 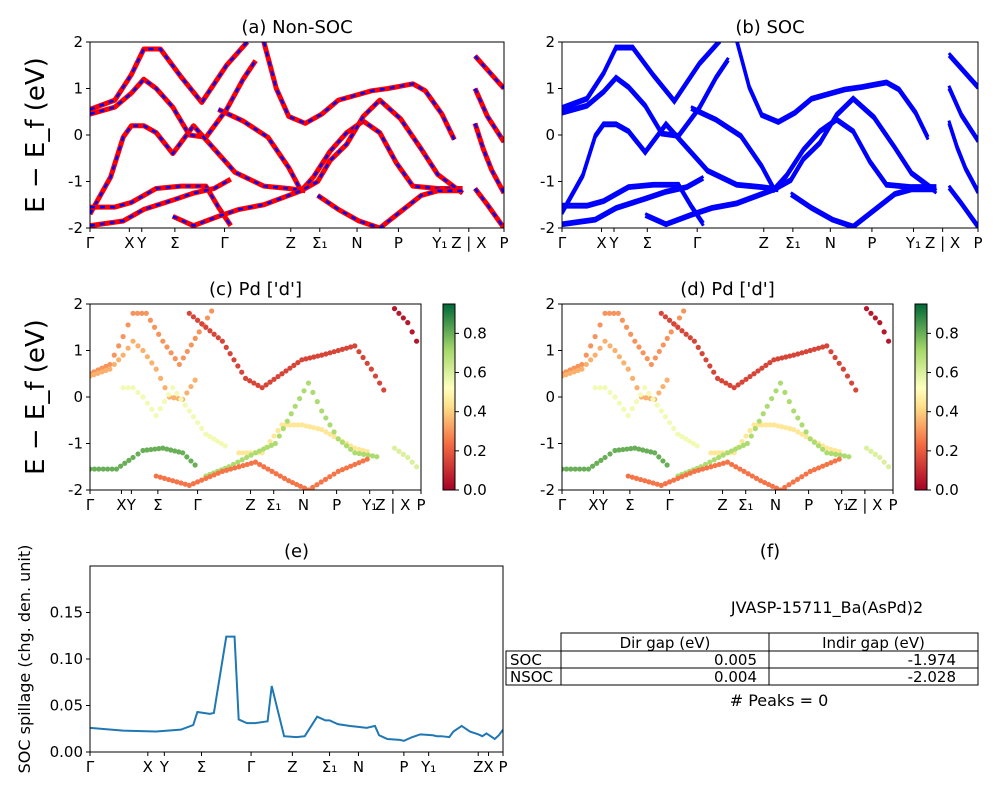 I want to click on table-cell-dir-gap: 0.004, so click(x=735, y=677).